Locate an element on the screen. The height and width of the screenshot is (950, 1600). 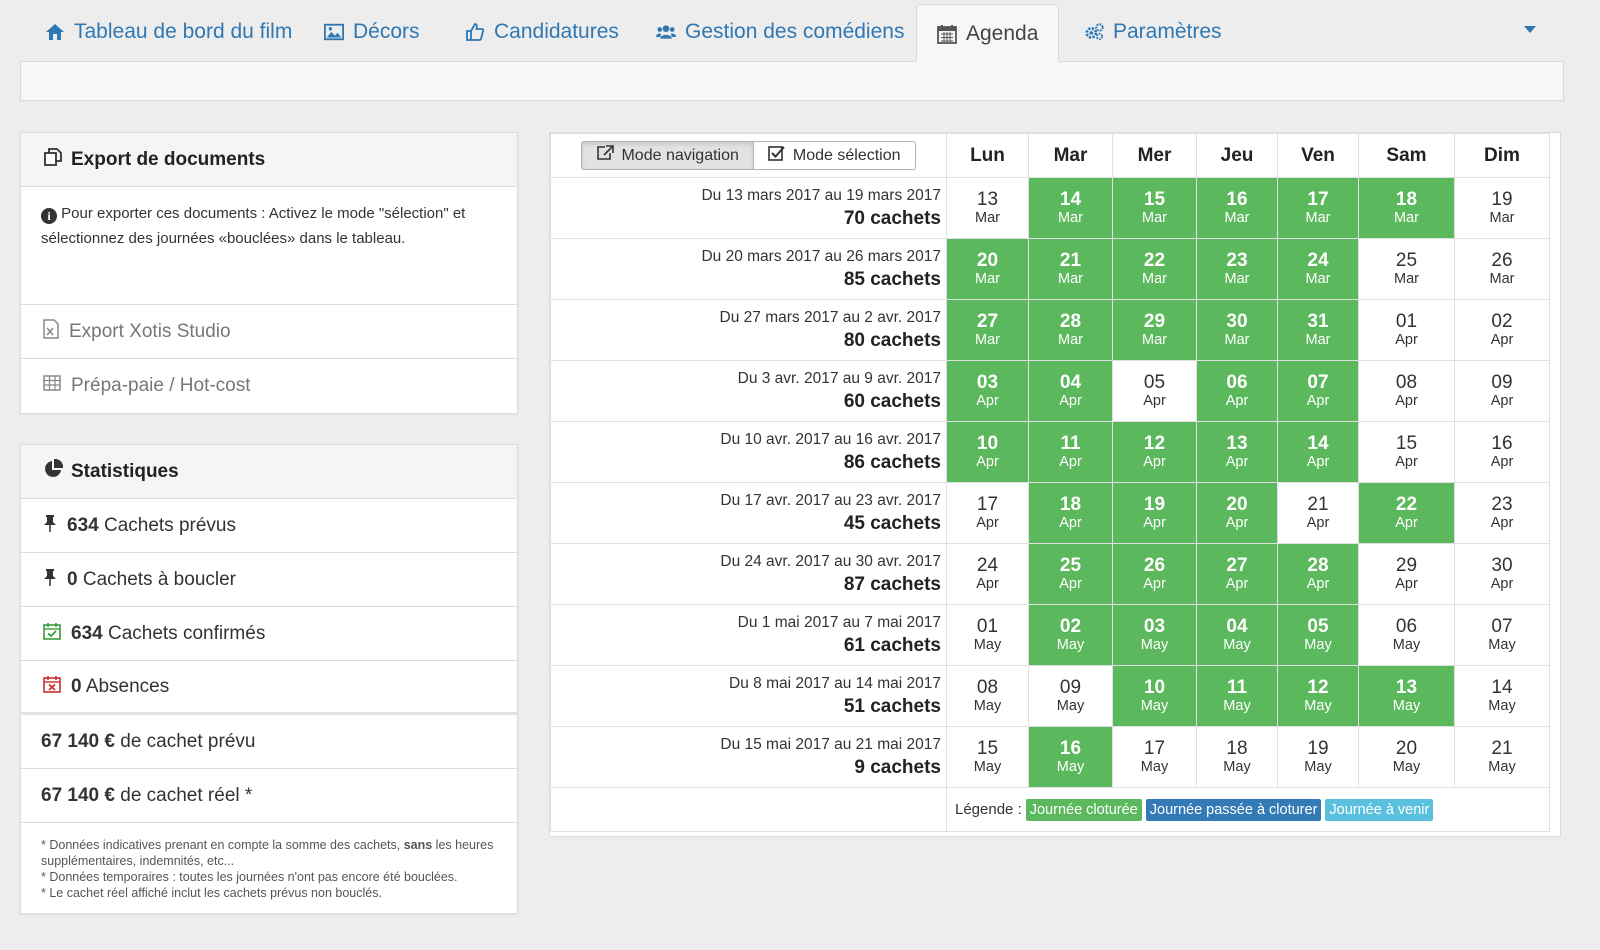
day-cell-closed: 18 Mar is located at coordinates (1406, 208).